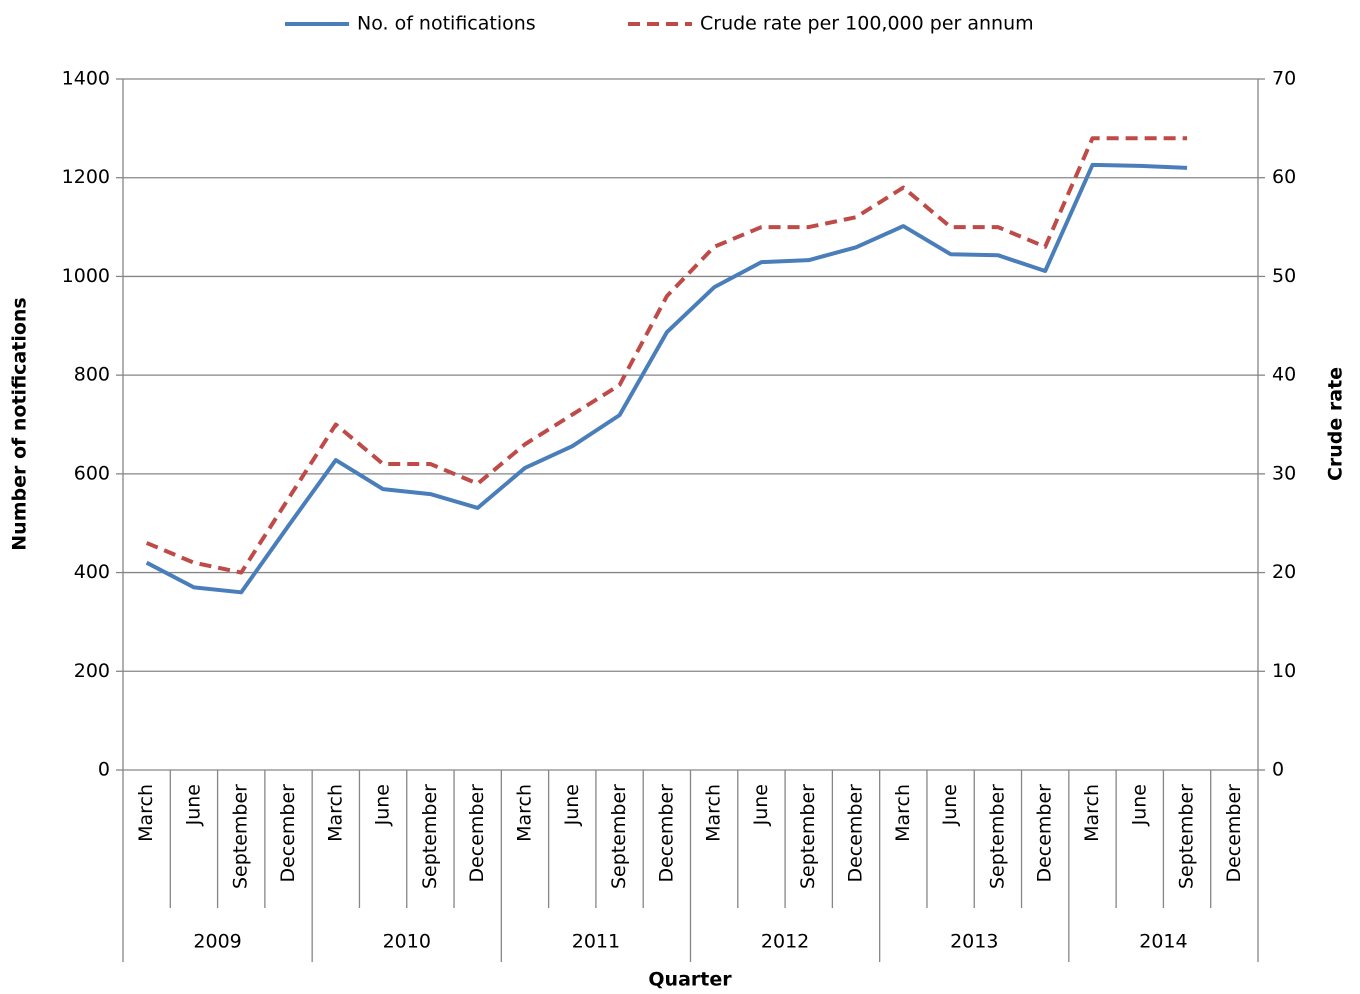  Describe the element at coordinates (1284, 375) in the screenshot. I see `y2-tick-label: 40` at that location.